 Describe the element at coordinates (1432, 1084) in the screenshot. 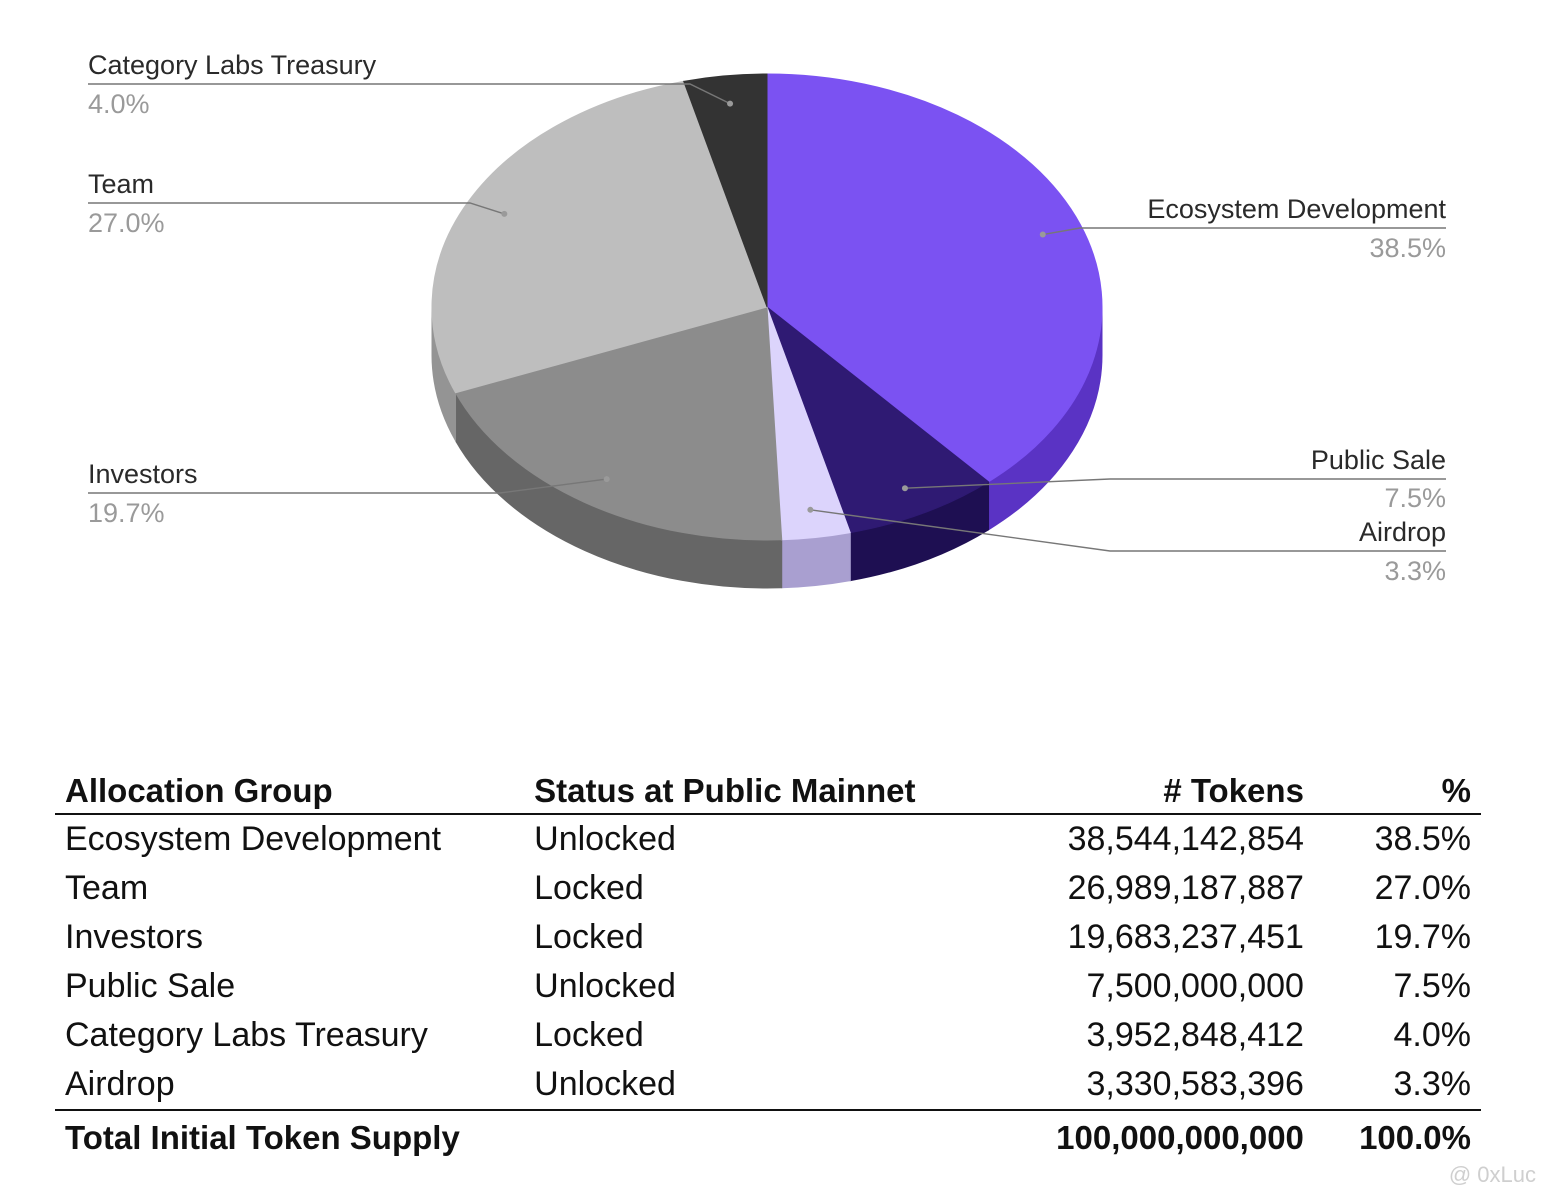

I see `cell-percent: 3.3%` at that location.